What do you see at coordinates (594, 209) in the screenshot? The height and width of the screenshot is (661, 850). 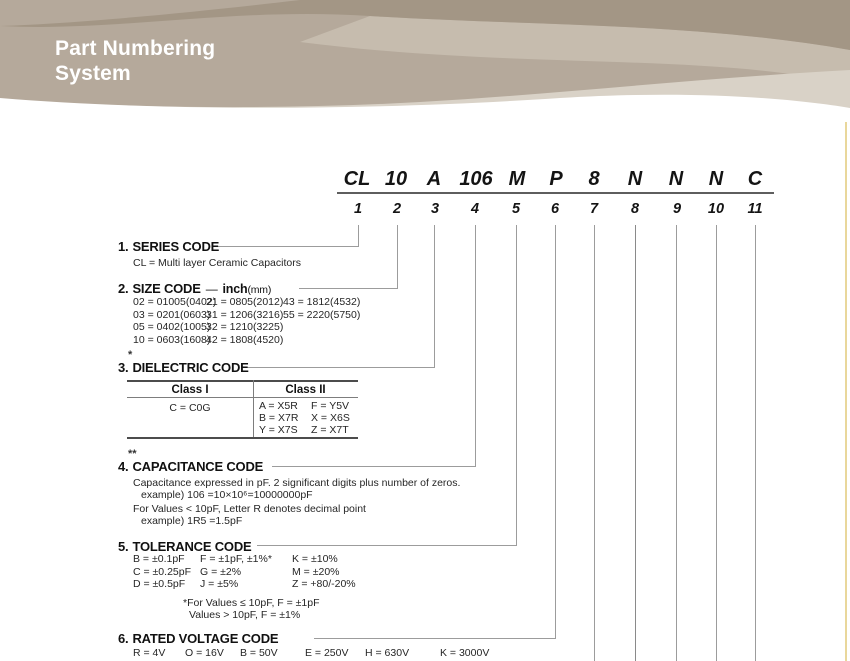 I see `position-7: 7` at bounding box center [594, 209].